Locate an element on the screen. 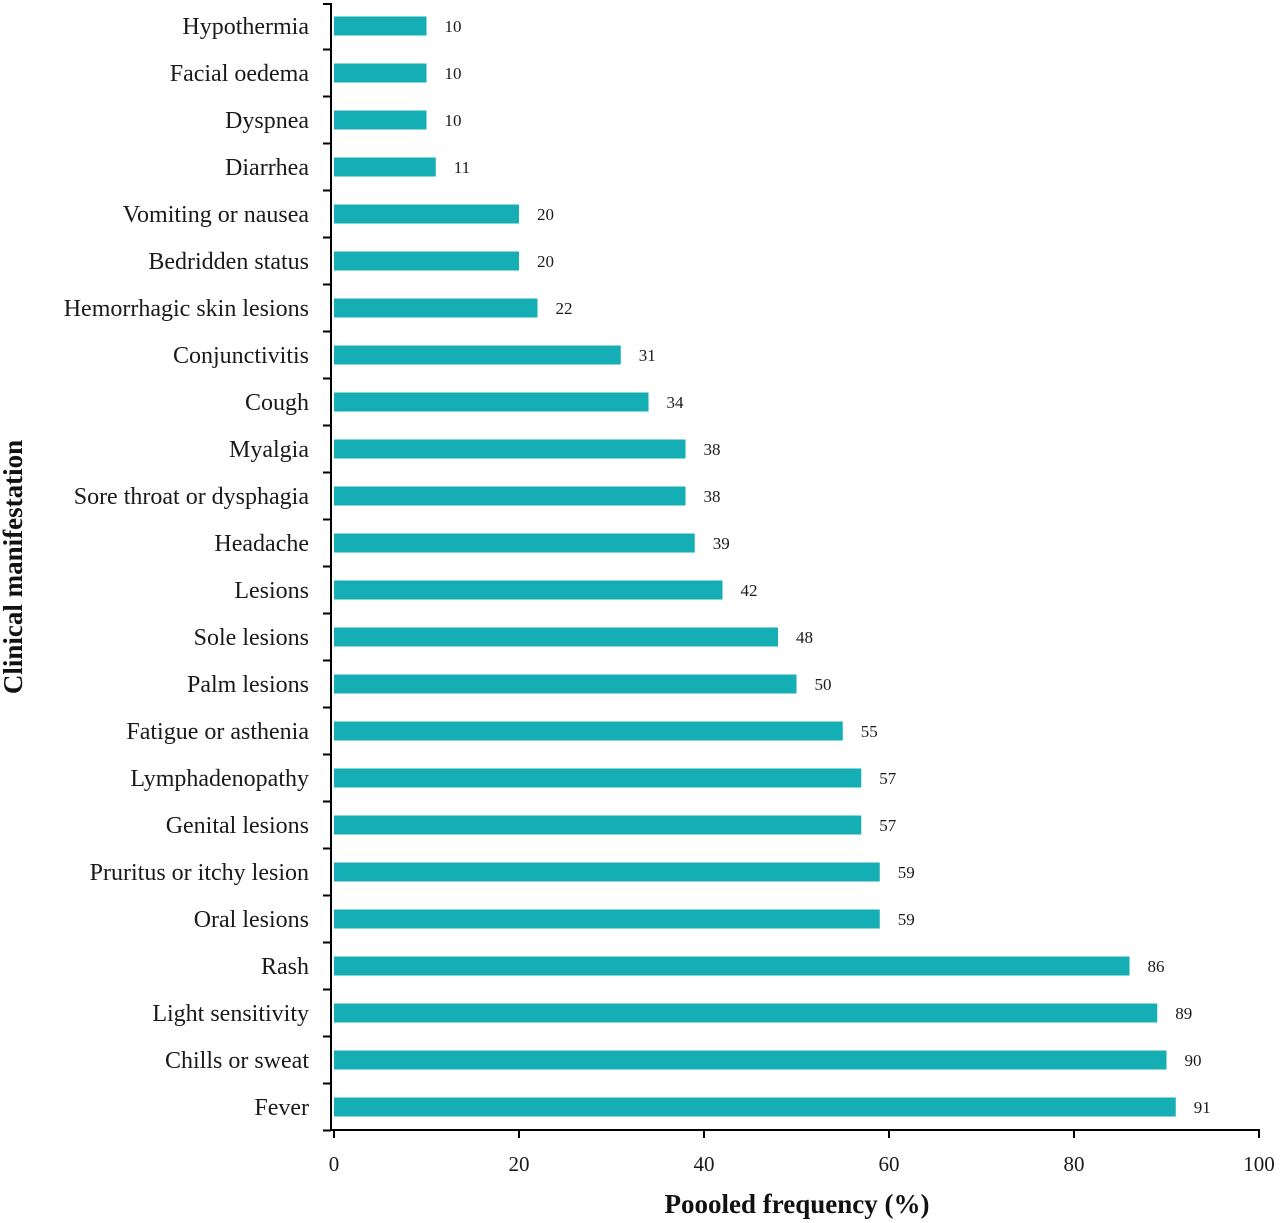 The image size is (1280, 1223). data-label: 89 is located at coordinates (1183, 1013).